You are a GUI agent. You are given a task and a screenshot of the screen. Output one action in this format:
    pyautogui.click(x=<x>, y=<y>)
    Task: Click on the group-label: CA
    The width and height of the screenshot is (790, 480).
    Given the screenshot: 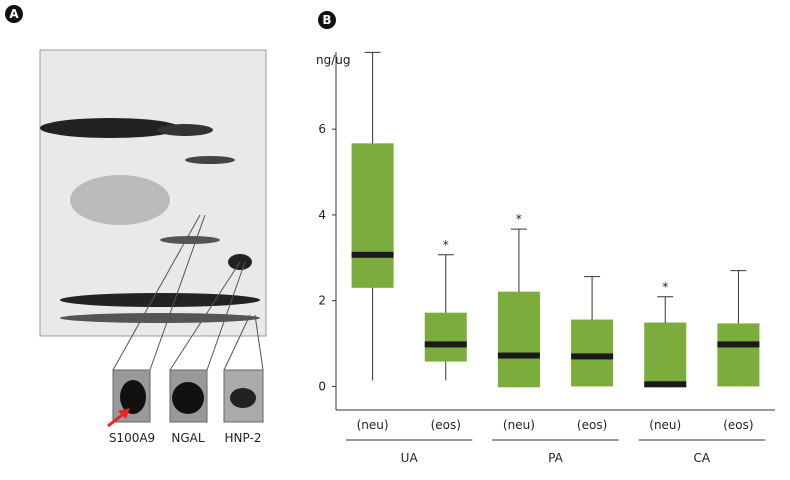 What is the action you would take?
    pyautogui.click(x=702, y=458)
    